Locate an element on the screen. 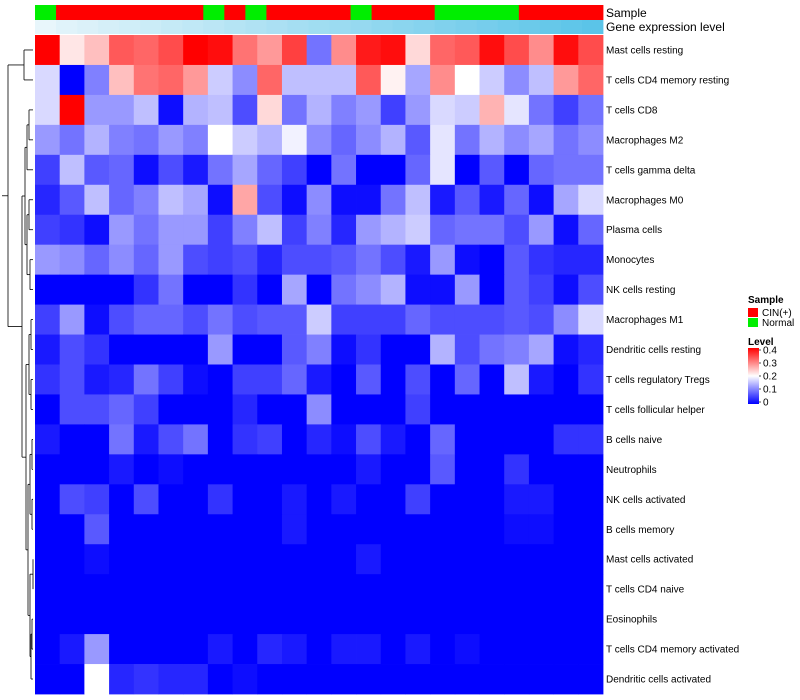 The height and width of the screenshot is (700, 800). row-label: T cells follicular helper is located at coordinates (655, 410).